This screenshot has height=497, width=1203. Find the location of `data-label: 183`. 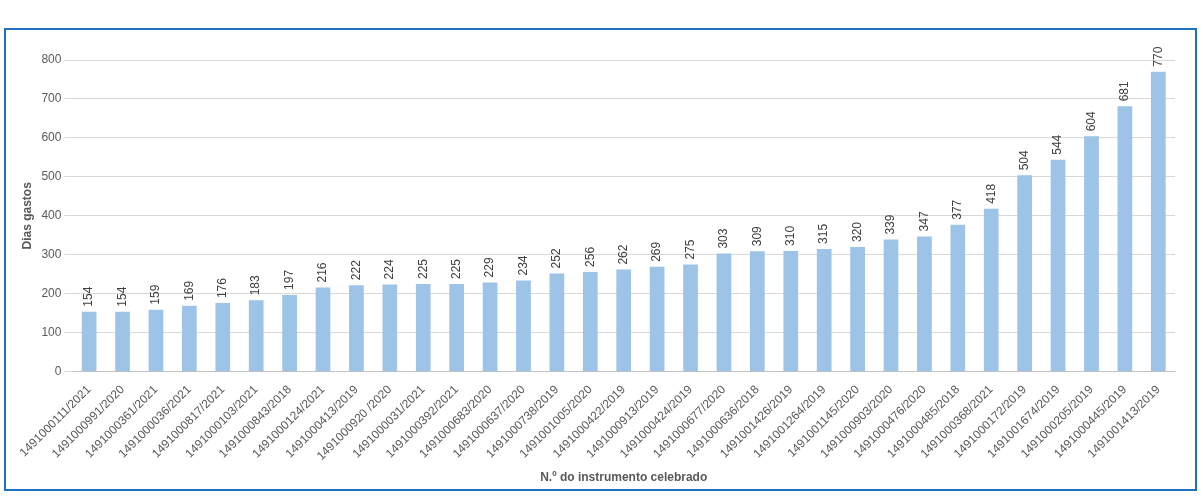

data-label: 183 is located at coordinates (255, 285).